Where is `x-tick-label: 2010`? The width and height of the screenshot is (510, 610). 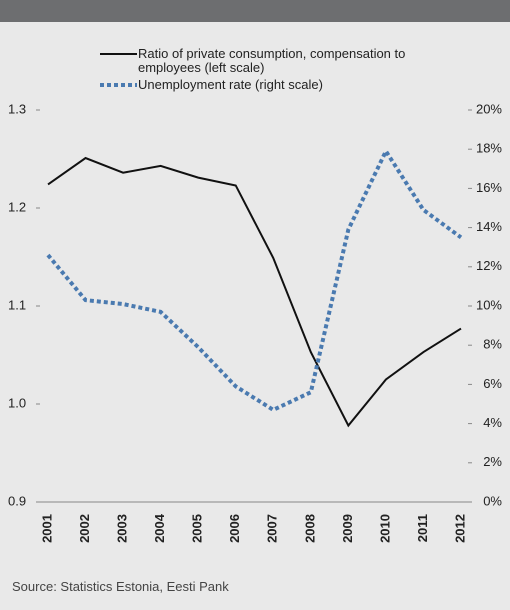 x-tick-label: 2010 is located at coordinates (384, 528).